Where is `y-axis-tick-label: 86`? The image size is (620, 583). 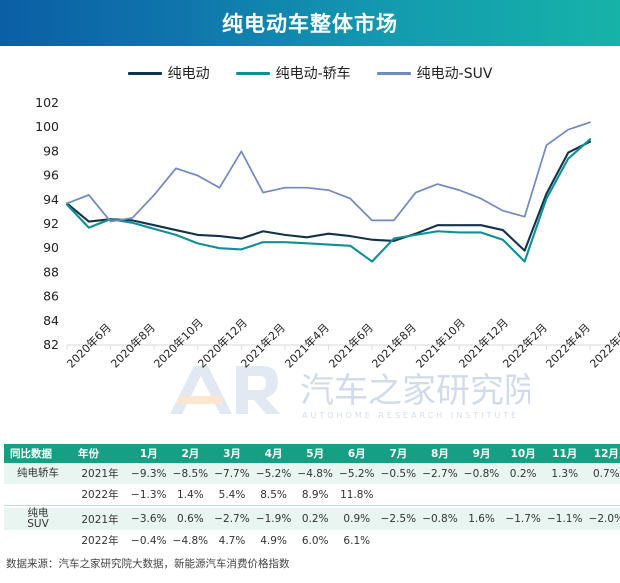 y-axis-tick-label: 86 is located at coordinates (51, 296).